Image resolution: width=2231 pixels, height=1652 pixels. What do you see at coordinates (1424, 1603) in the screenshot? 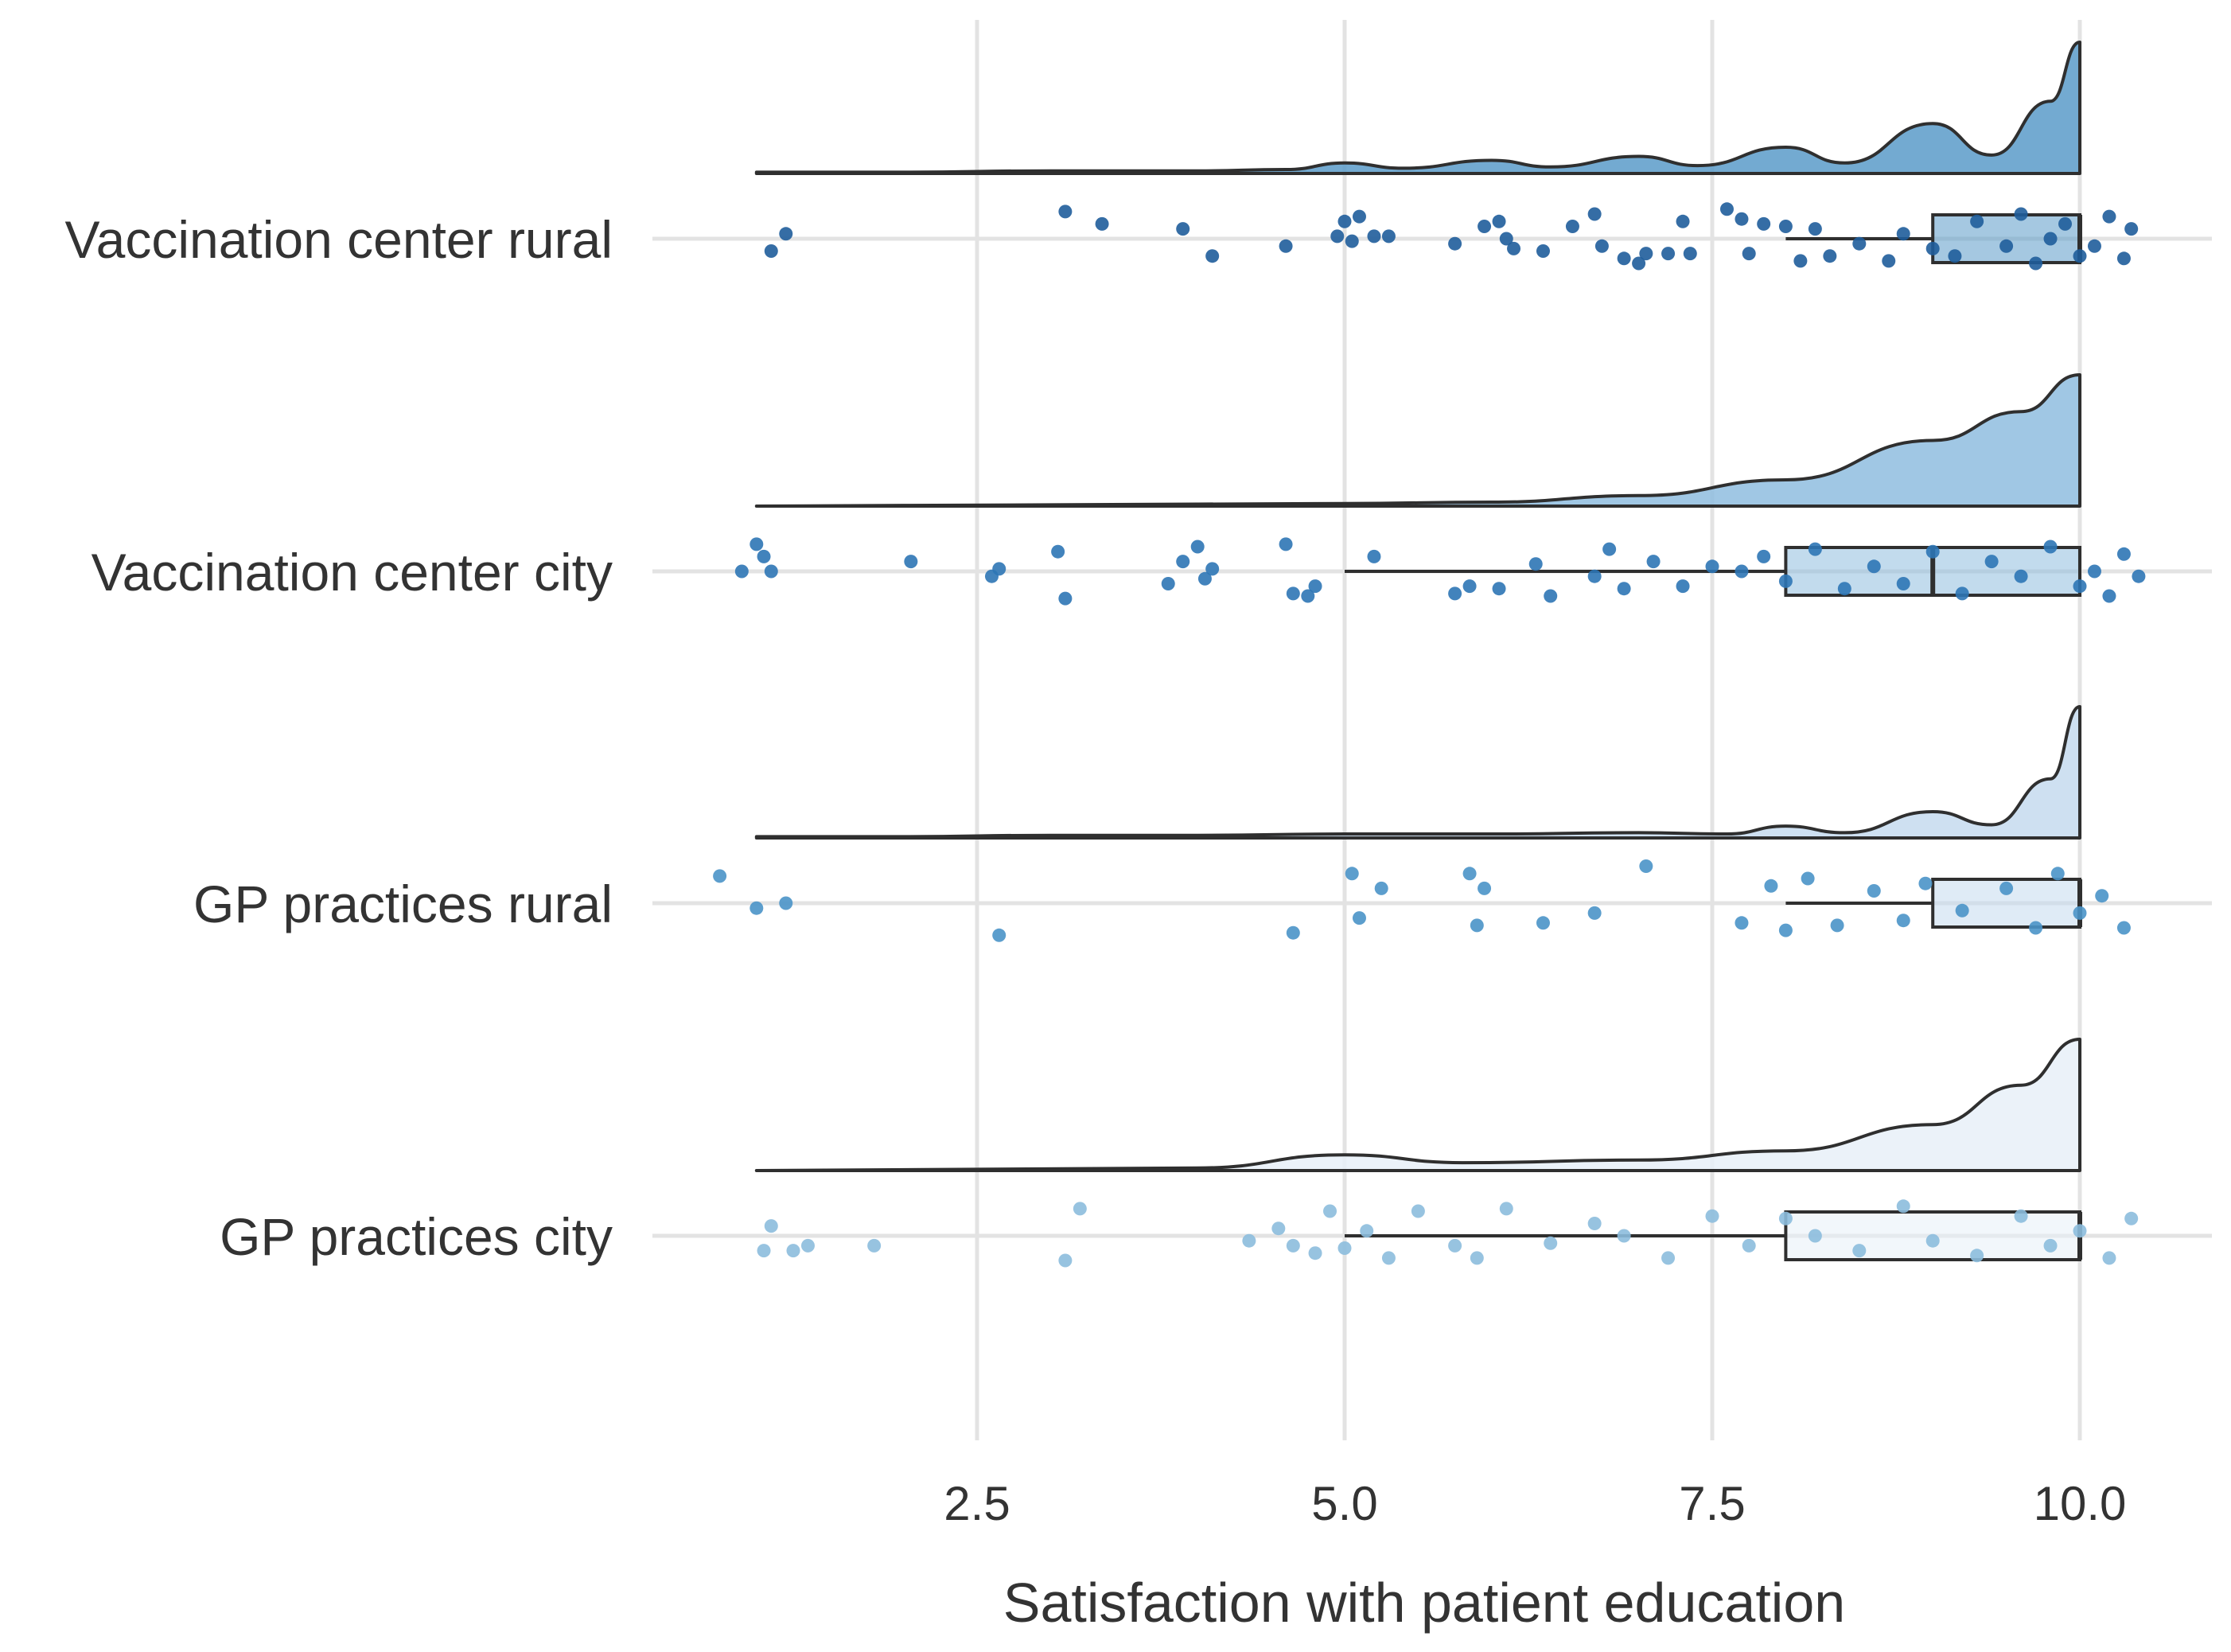
I see `x-axis-title: Satisfaction with patient education` at bounding box center [1424, 1603].